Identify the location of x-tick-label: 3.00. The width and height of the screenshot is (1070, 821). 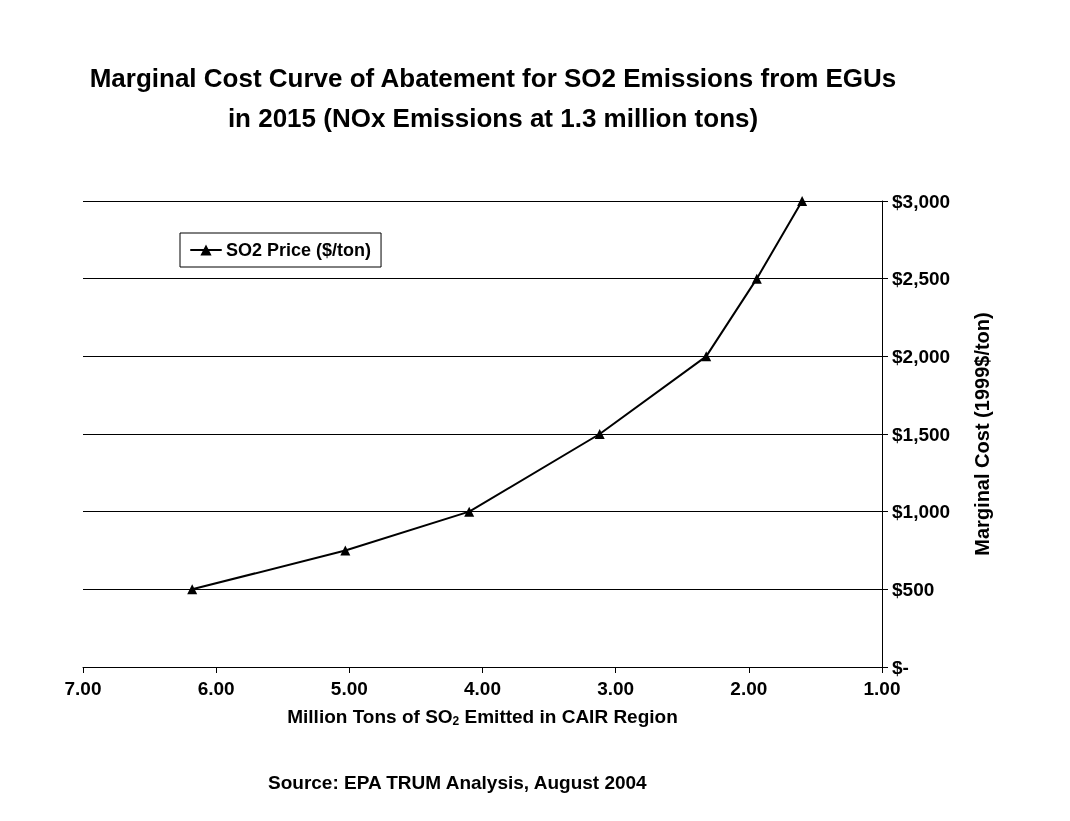
(616, 688).